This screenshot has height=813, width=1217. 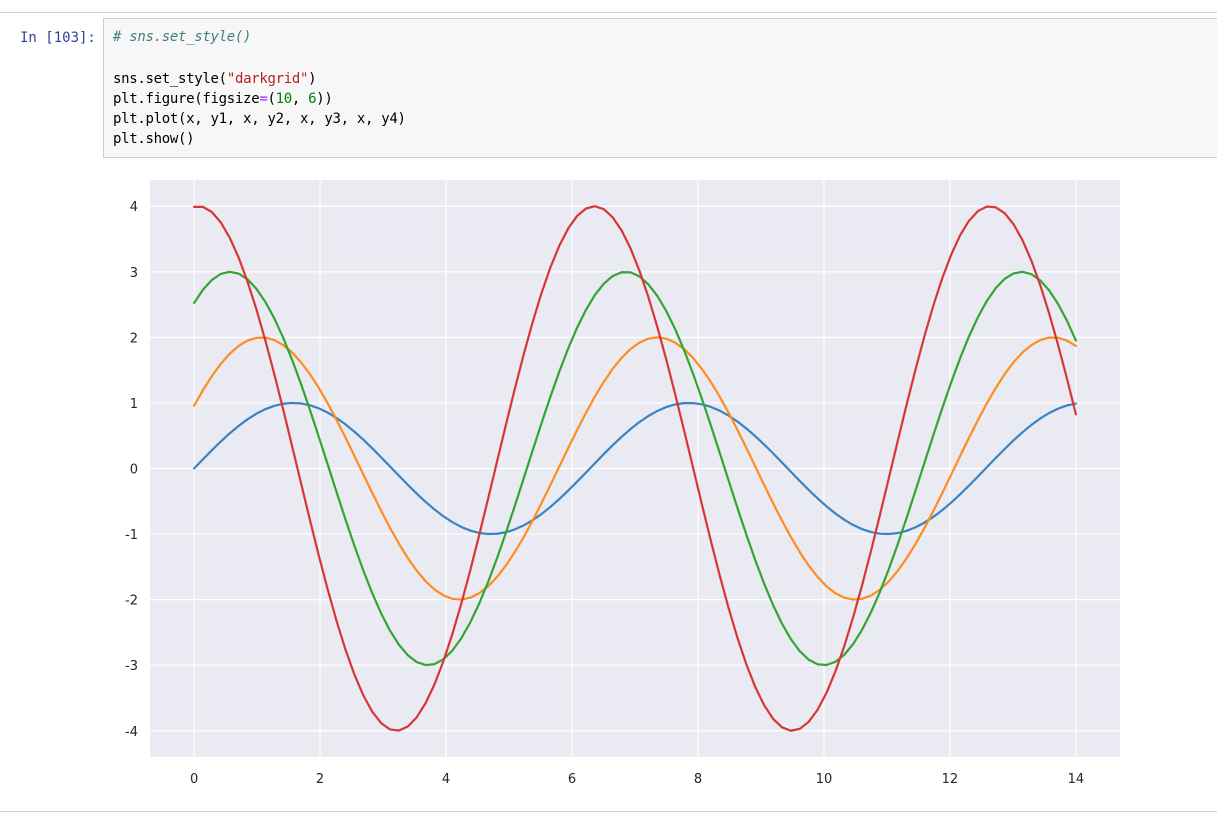 I want to click on y-tick-label: 1, so click(x=134, y=404).